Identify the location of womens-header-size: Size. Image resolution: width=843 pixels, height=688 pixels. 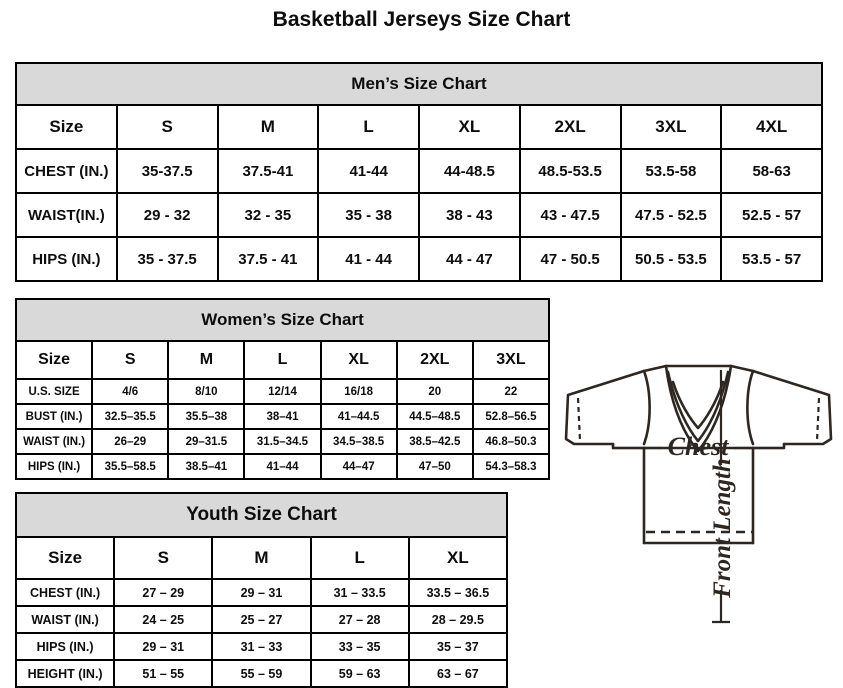
(54, 360).